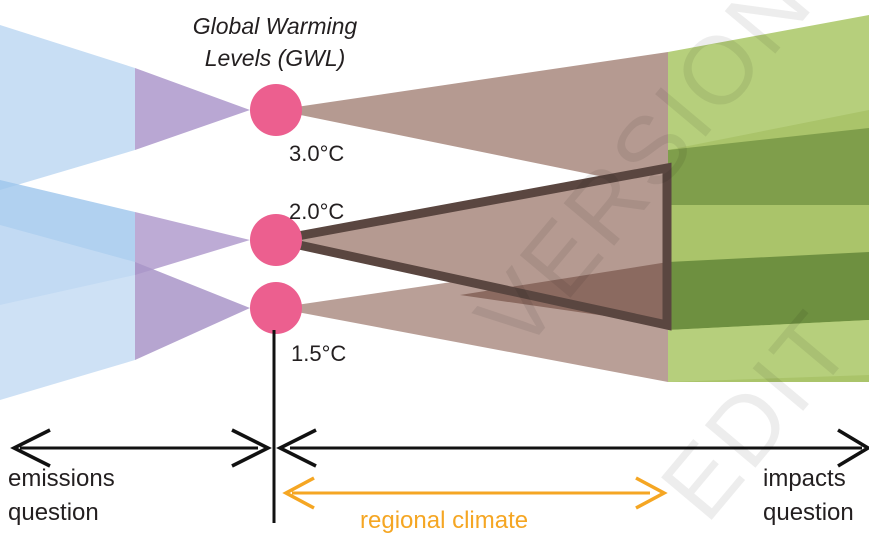 The image size is (869, 541). What do you see at coordinates (275, 26) in the screenshot?
I see `gwl-title-line1: Global Warming` at bounding box center [275, 26].